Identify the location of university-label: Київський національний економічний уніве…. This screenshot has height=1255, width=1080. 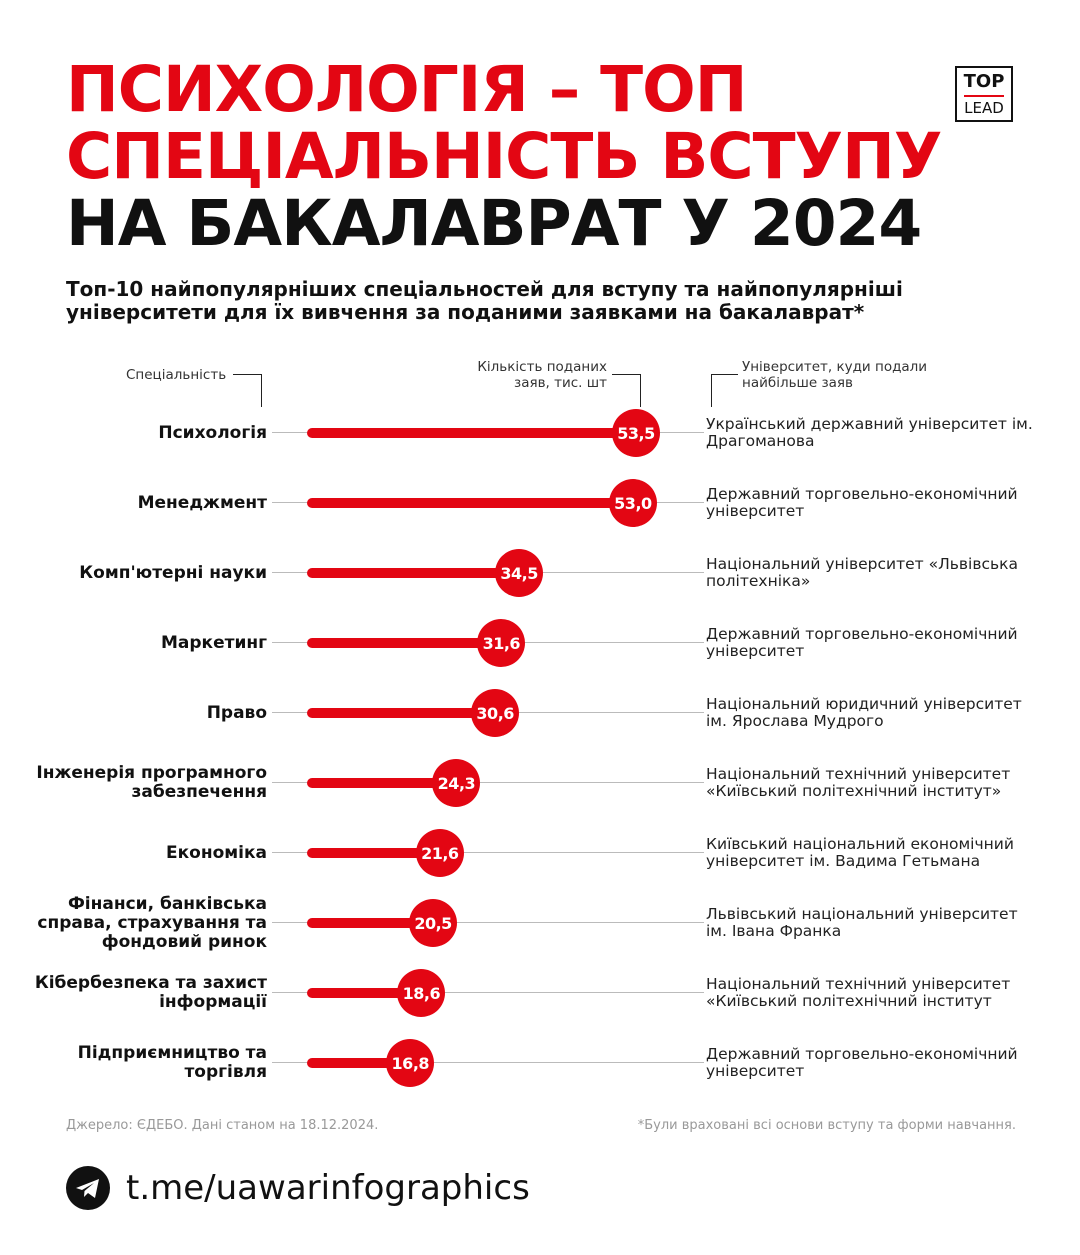
(860, 852).